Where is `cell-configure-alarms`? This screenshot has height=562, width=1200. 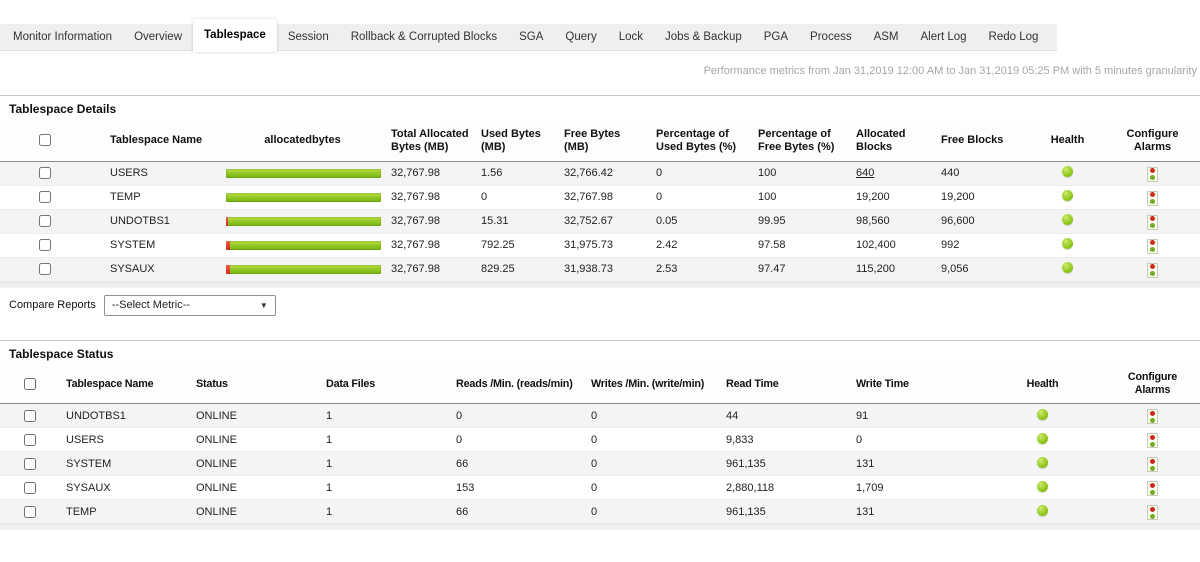
cell-configure-alarms is located at coordinates (1152, 173).